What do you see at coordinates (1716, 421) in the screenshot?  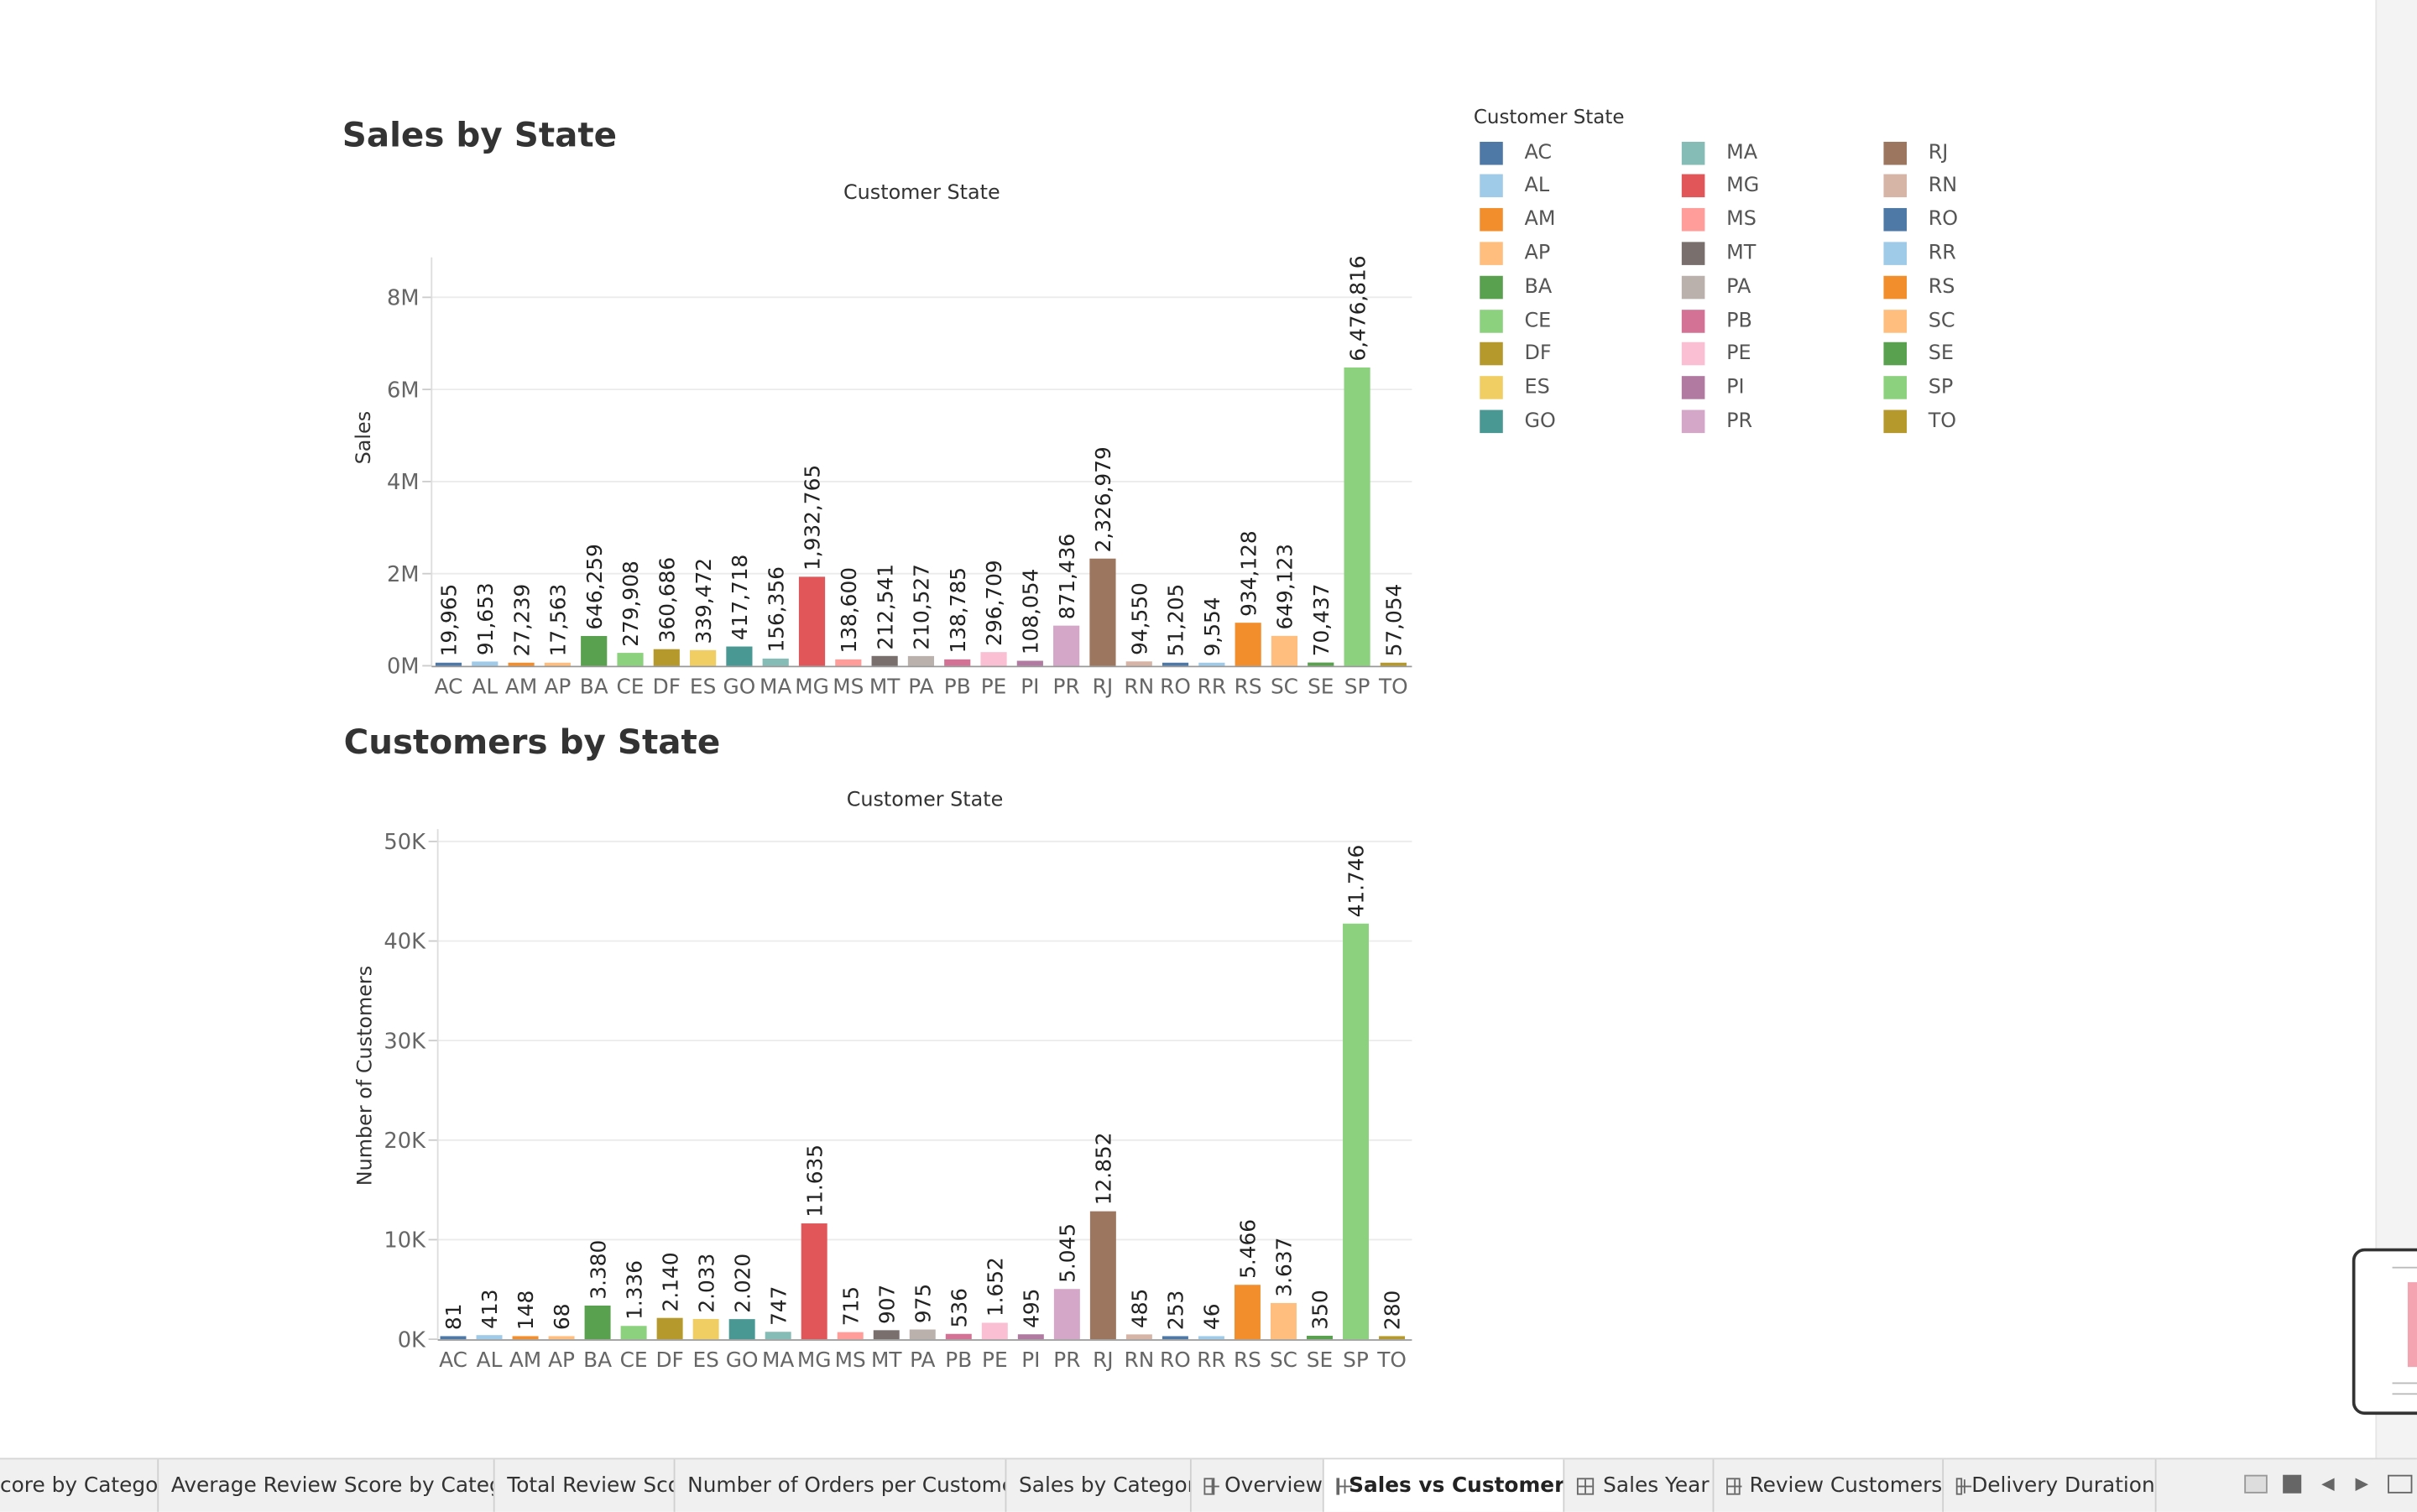 I see `legend-item-pr: PR` at bounding box center [1716, 421].